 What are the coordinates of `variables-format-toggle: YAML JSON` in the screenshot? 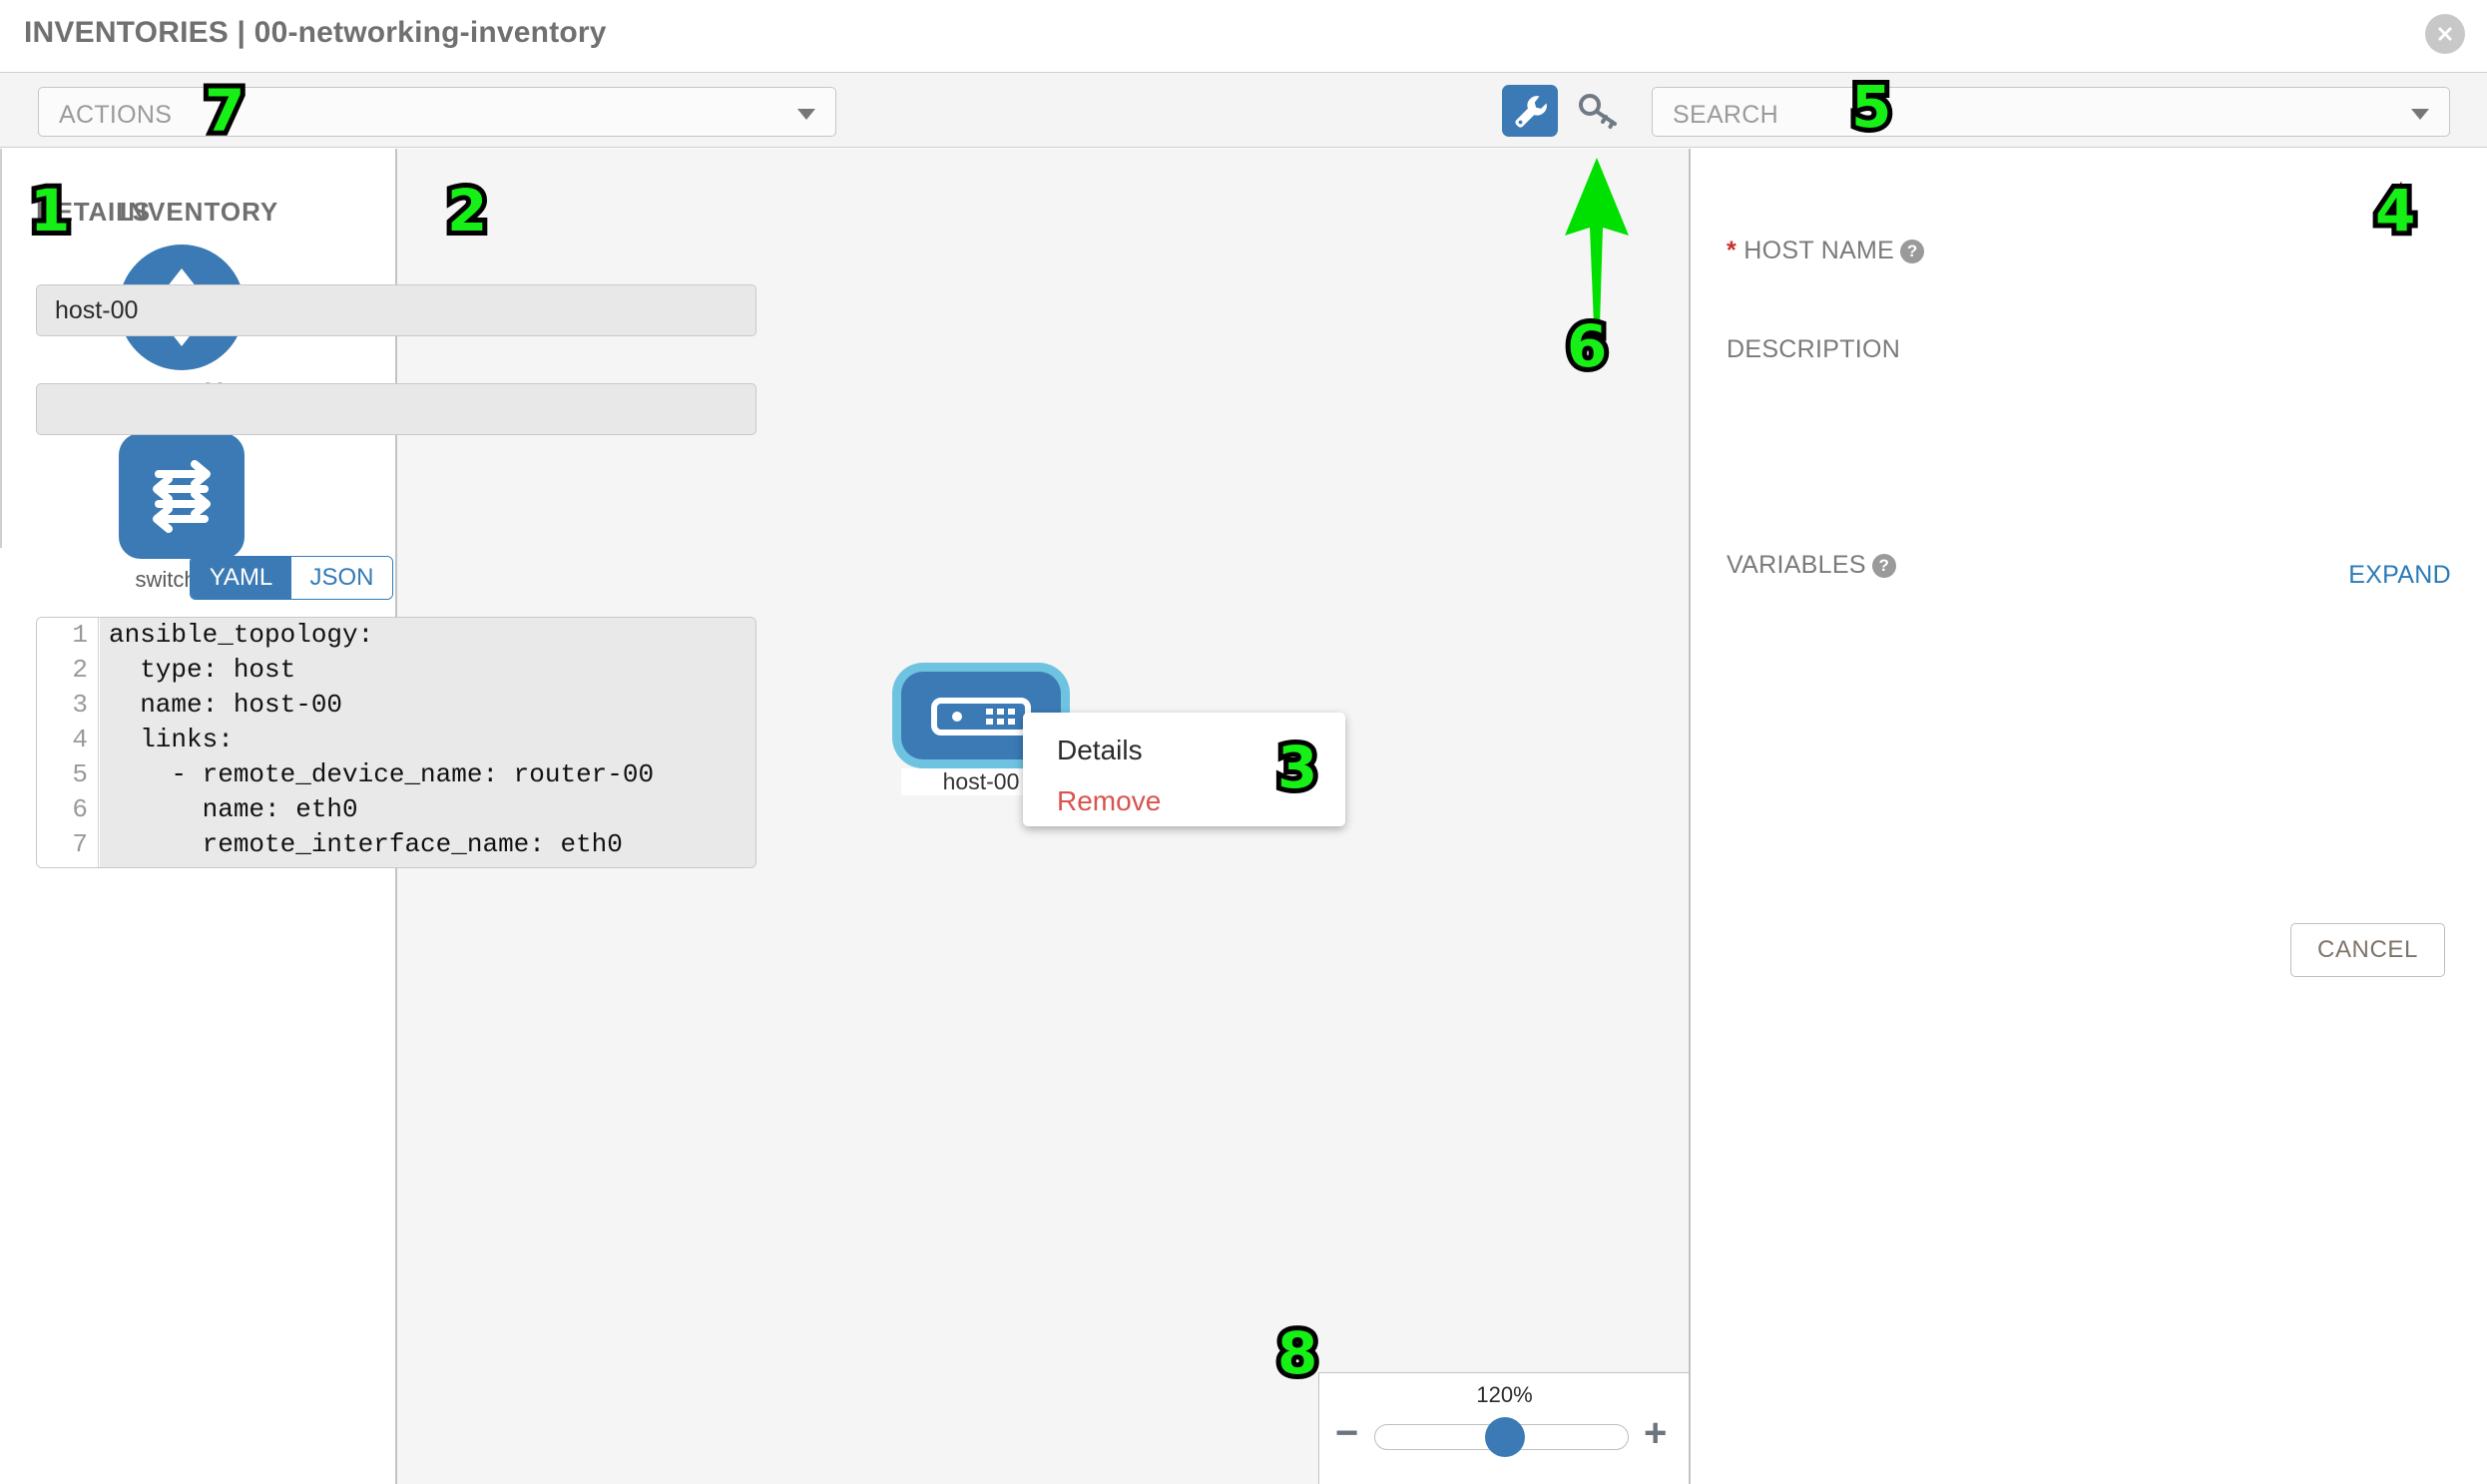 It's located at (291, 578).